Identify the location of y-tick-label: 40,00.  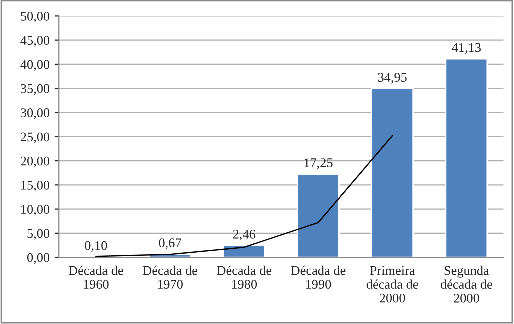
(35, 66).